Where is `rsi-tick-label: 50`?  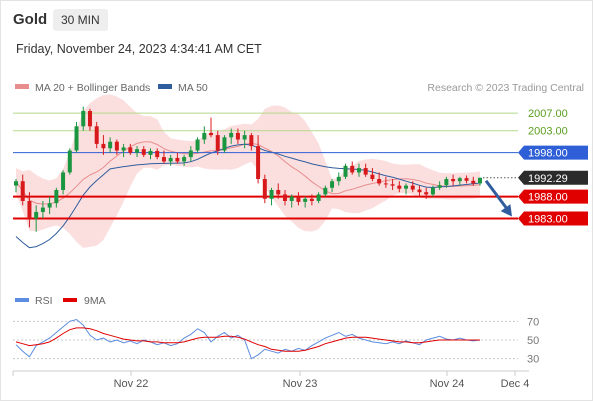
rsi-tick-label: 50 is located at coordinates (533, 341).